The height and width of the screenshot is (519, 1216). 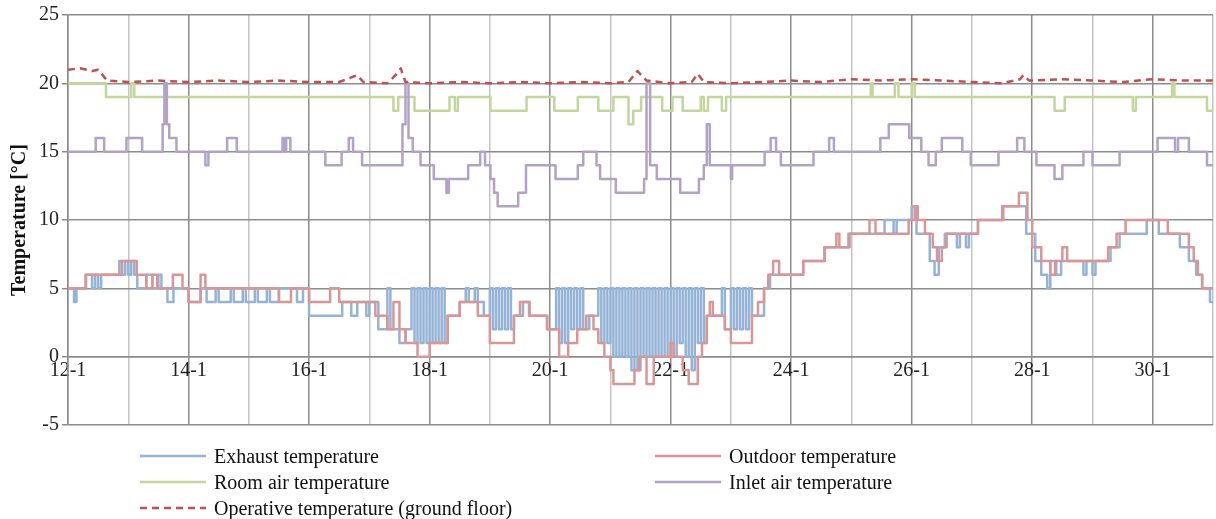 What do you see at coordinates (813, 456) in the screenshot?
I see `legend-label: Outdoor temperature` at bounding box center [813, 456].